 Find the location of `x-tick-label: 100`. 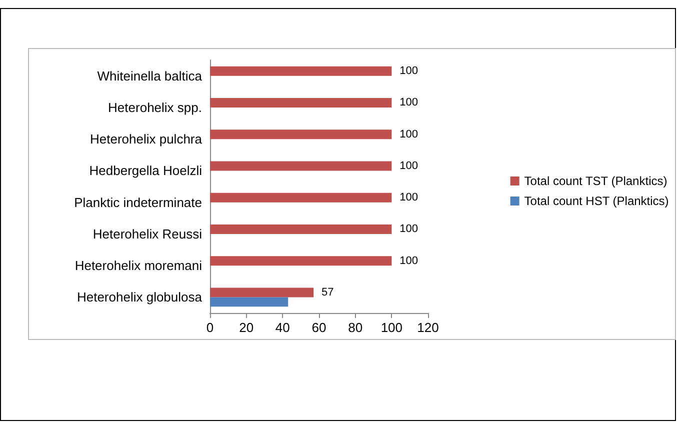

x-tick-label: 100 is located at coordinates (391, 327).